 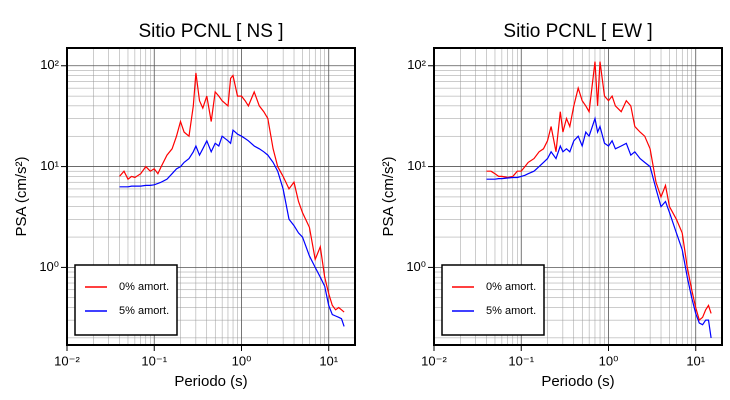 What do you see at coordinates (210, 31) in the screenshot?
I see `chart-title: Sitio PCNL [ NS ]` at bounding box center [210, 31].